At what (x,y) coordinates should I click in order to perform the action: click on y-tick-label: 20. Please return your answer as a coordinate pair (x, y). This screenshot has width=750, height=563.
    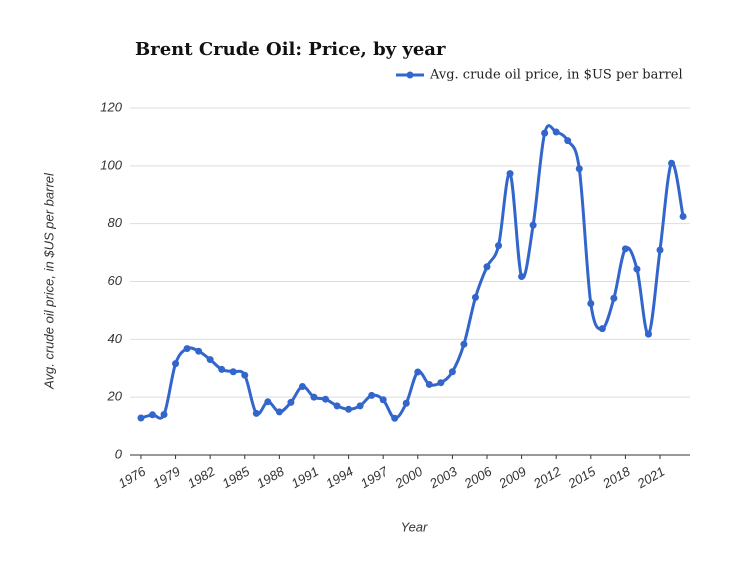
    Looking at the image, I should click on (115, 396).